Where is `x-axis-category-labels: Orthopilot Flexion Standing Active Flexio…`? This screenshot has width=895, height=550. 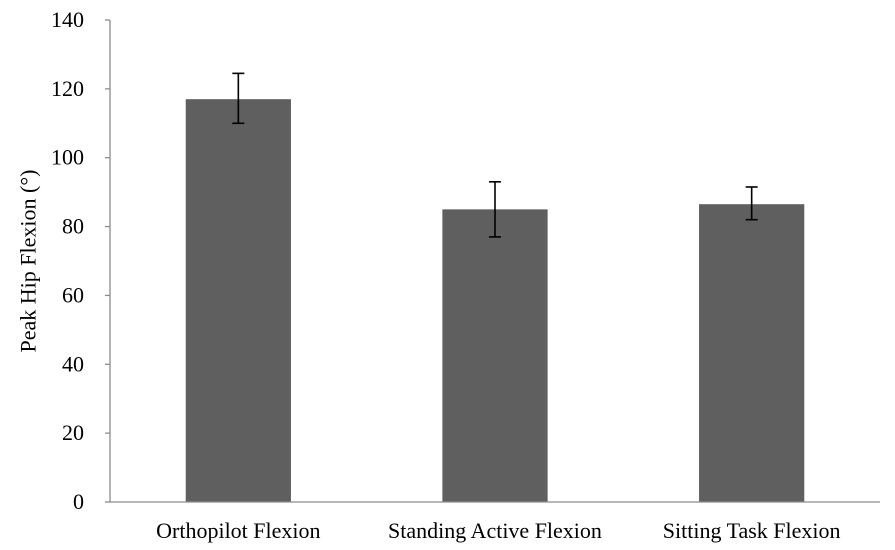 x-axis-category-labels: Orthopilot Flexion Standing Active Flexio… is located at coordinates (498, 530).